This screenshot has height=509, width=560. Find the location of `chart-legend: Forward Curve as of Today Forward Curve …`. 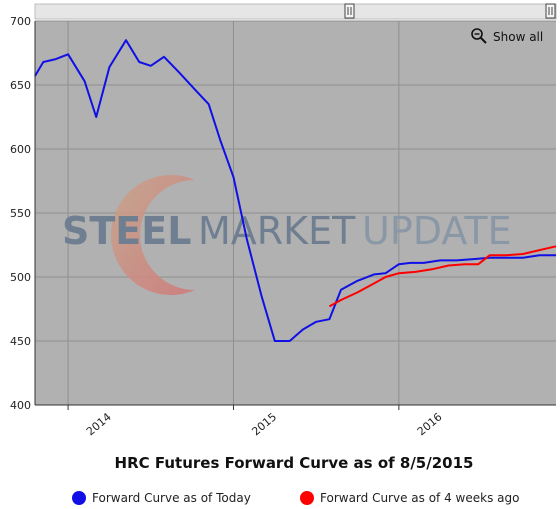

chart-legend: Forward Curve as of Today Forward Curve … is located at coordinates (295, 498).